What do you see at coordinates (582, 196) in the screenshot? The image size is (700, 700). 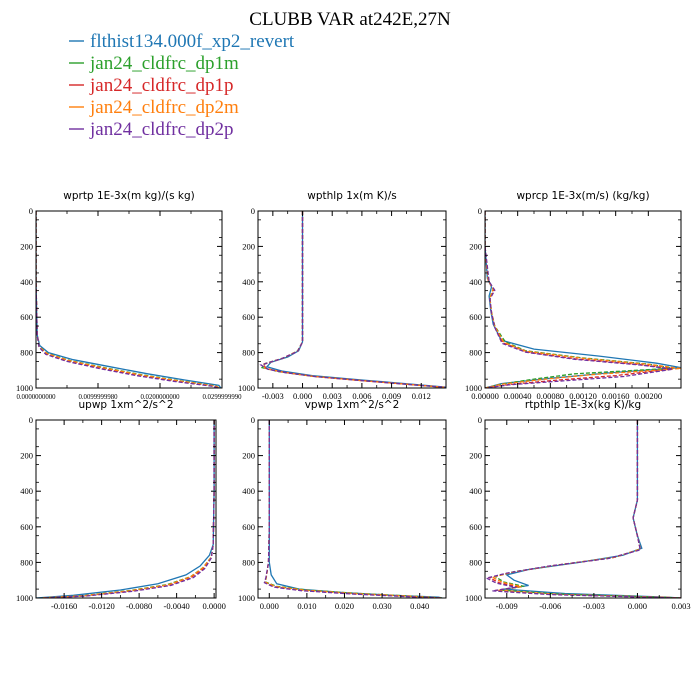 I see `panel-title: wprcp 1E-3x(m/s) (kg/kg)` at bounding box center [582, 196].